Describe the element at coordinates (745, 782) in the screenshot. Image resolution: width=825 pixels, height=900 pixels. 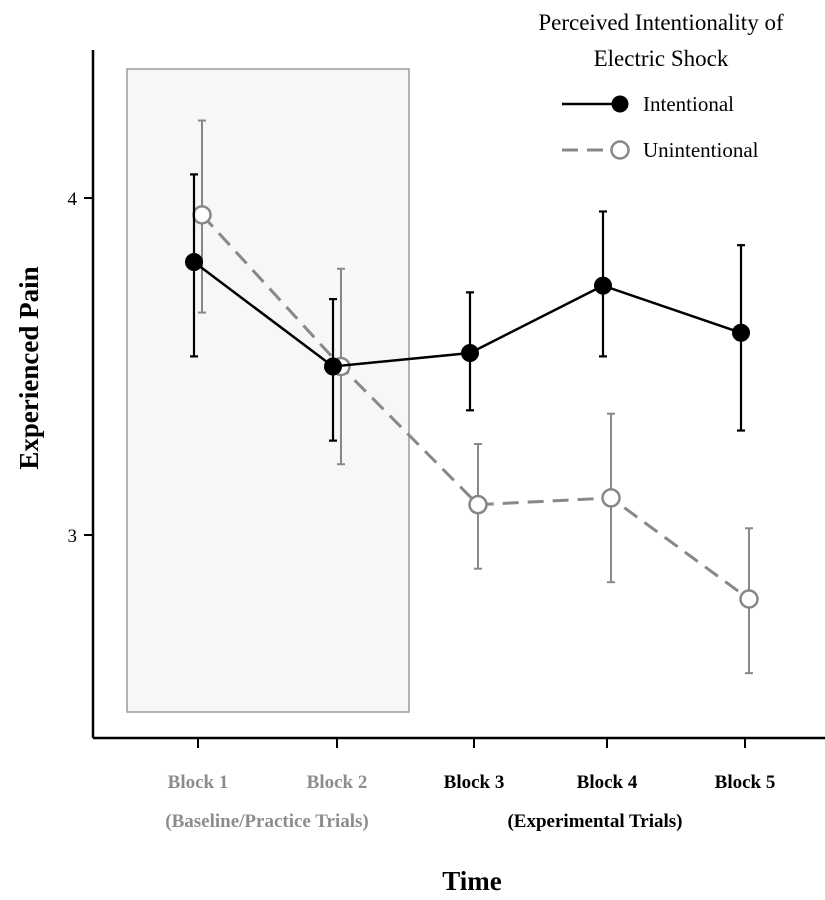
I see `category-label: Block 5` at that location.